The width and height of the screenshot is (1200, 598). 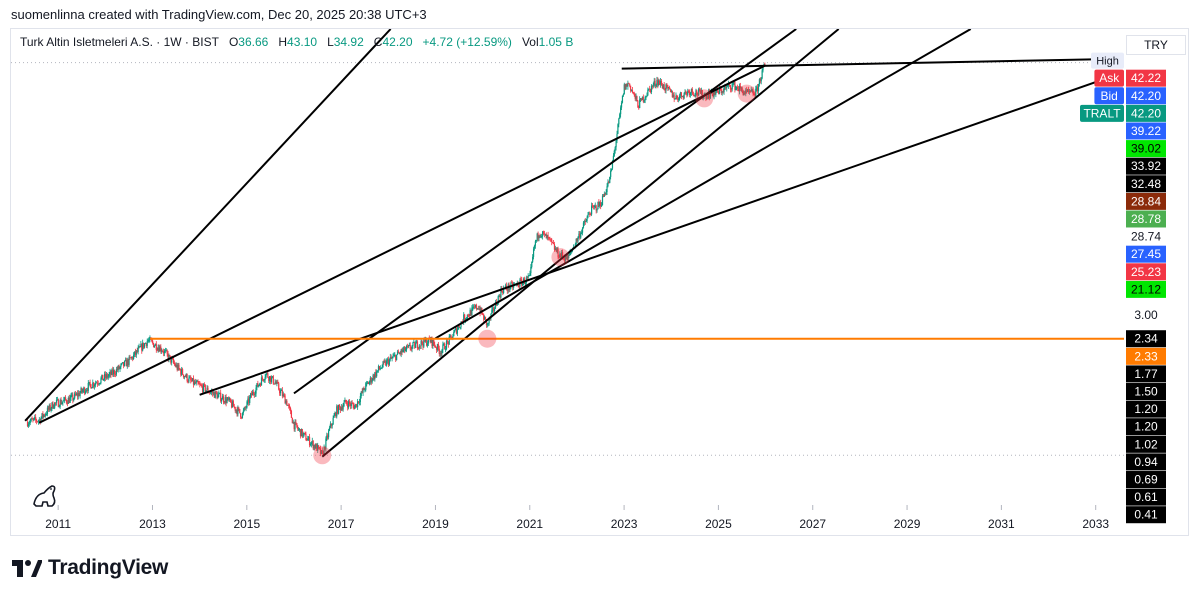 What do you see at coordinates (119, 42) in the screenshot?
I see `symbol-name: Turk Altin Isletmeleri A.S. · 1W · BIST` at bounding box center [119, 42].